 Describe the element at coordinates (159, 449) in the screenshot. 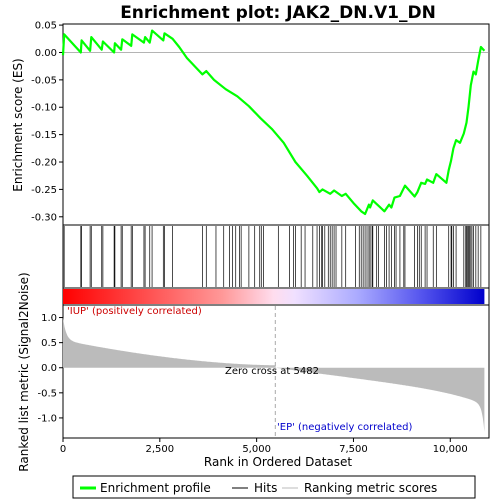

I see `x-tick-label: 2,500` at that location.